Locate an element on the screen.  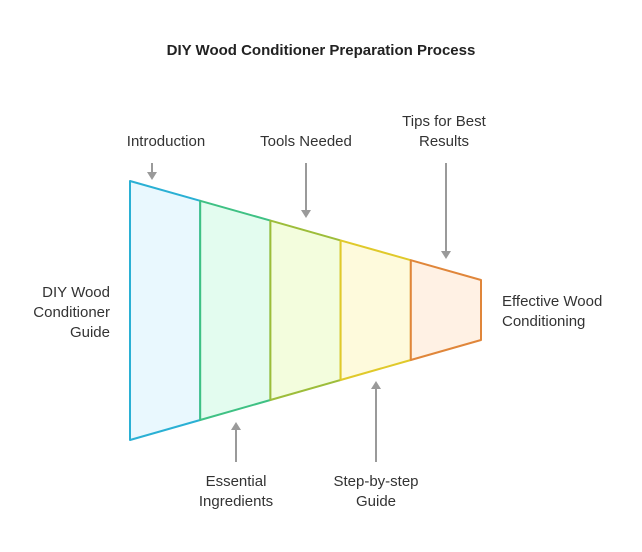
start-label-line: Conditioner is located at coordinates (71, 312).